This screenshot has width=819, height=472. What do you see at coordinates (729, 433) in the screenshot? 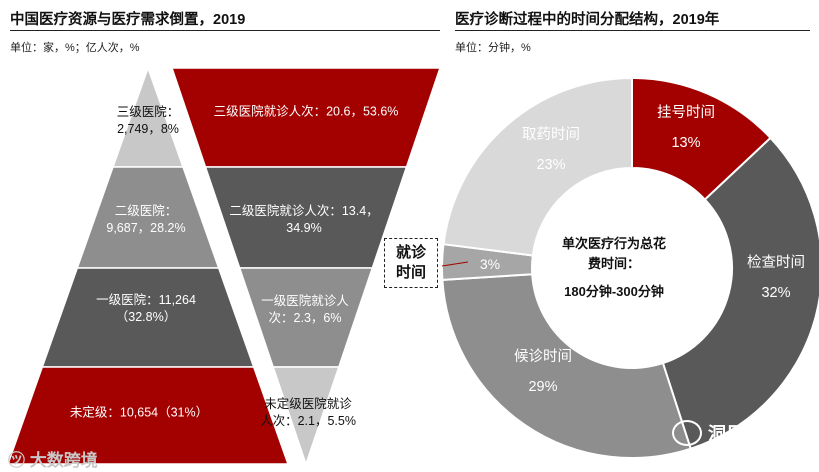
I see `watermark-right: 洞见Daily` at bounding box center [729, 433].